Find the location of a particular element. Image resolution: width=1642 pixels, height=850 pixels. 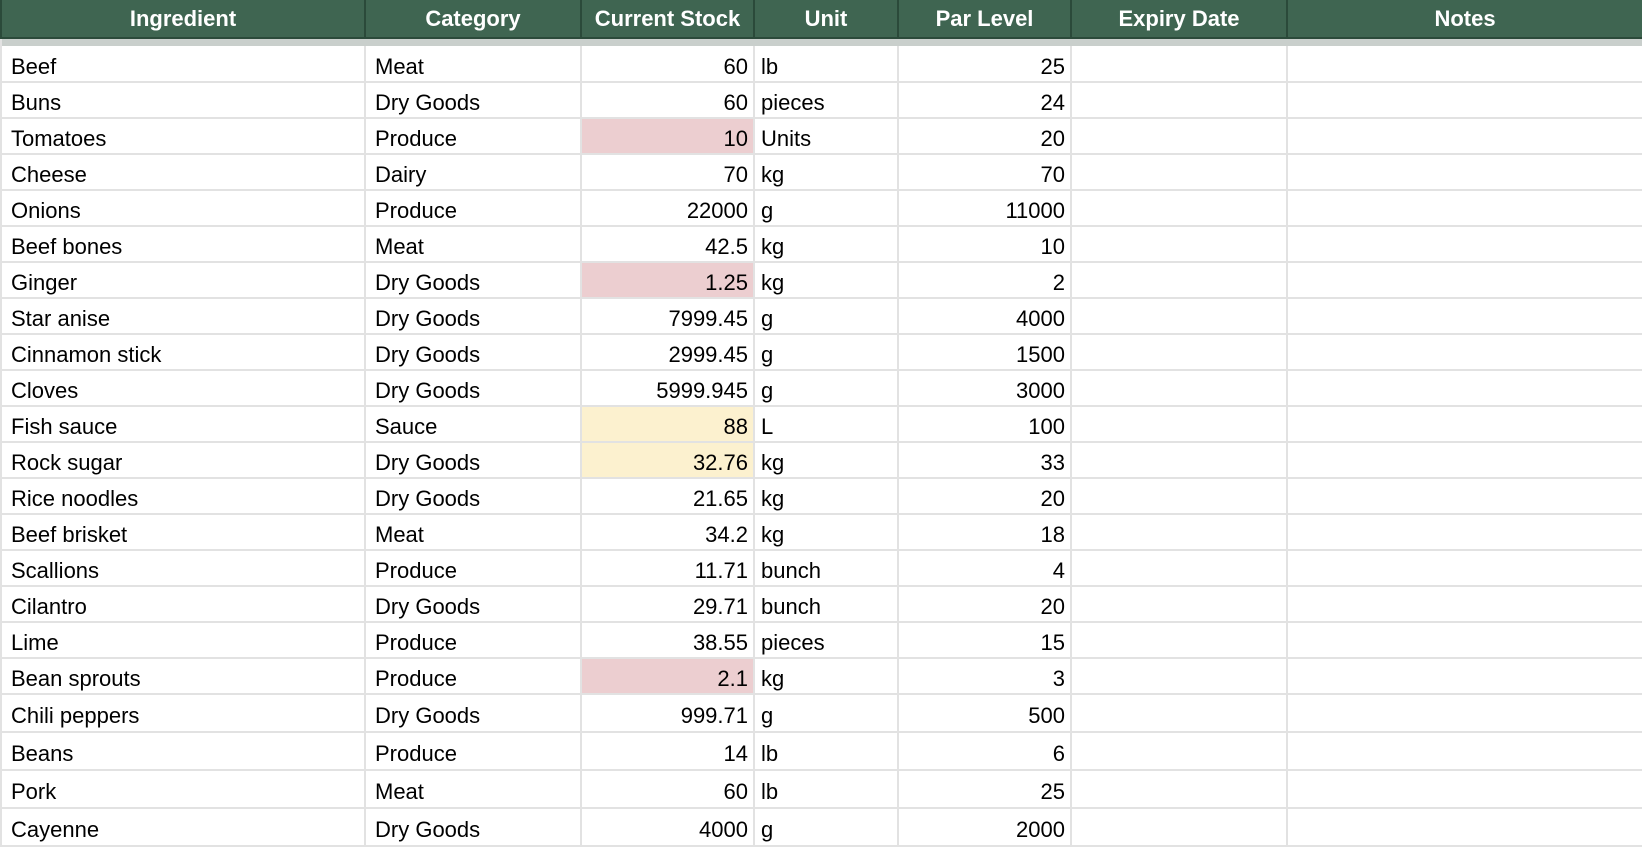

cell-par-level: 500 is located at coordinates (985, 713).